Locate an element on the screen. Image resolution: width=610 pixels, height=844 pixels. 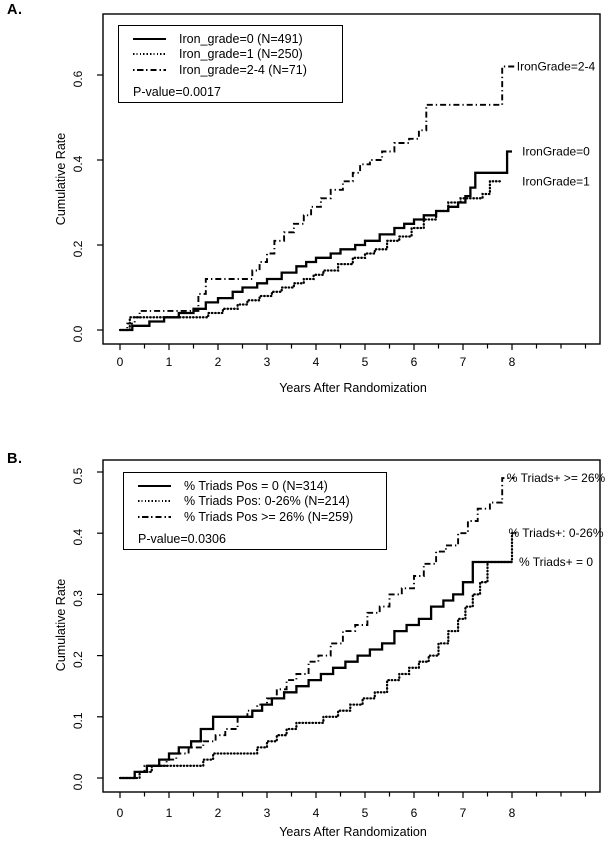
x-axis-title-b: Years After Randomization is located at coordinates (353, 832).